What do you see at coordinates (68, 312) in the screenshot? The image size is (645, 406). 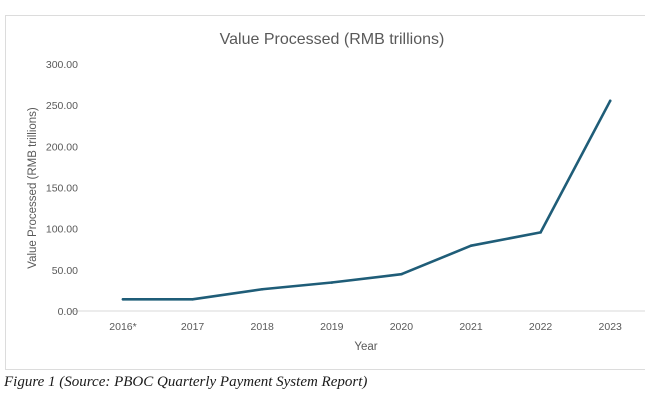 I see `y-tick-label: 0.00` at bounding box center [68, 312].